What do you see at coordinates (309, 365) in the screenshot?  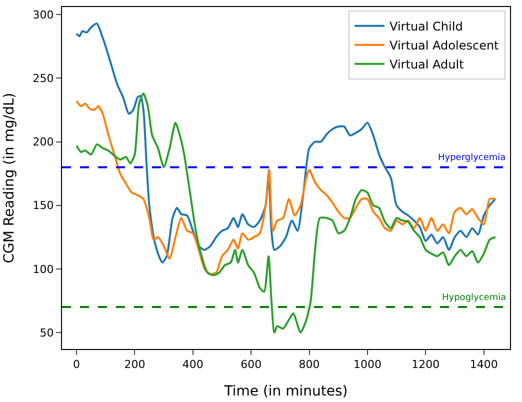 I see `x-tick-label: 800` at bounding box center [309, 365].